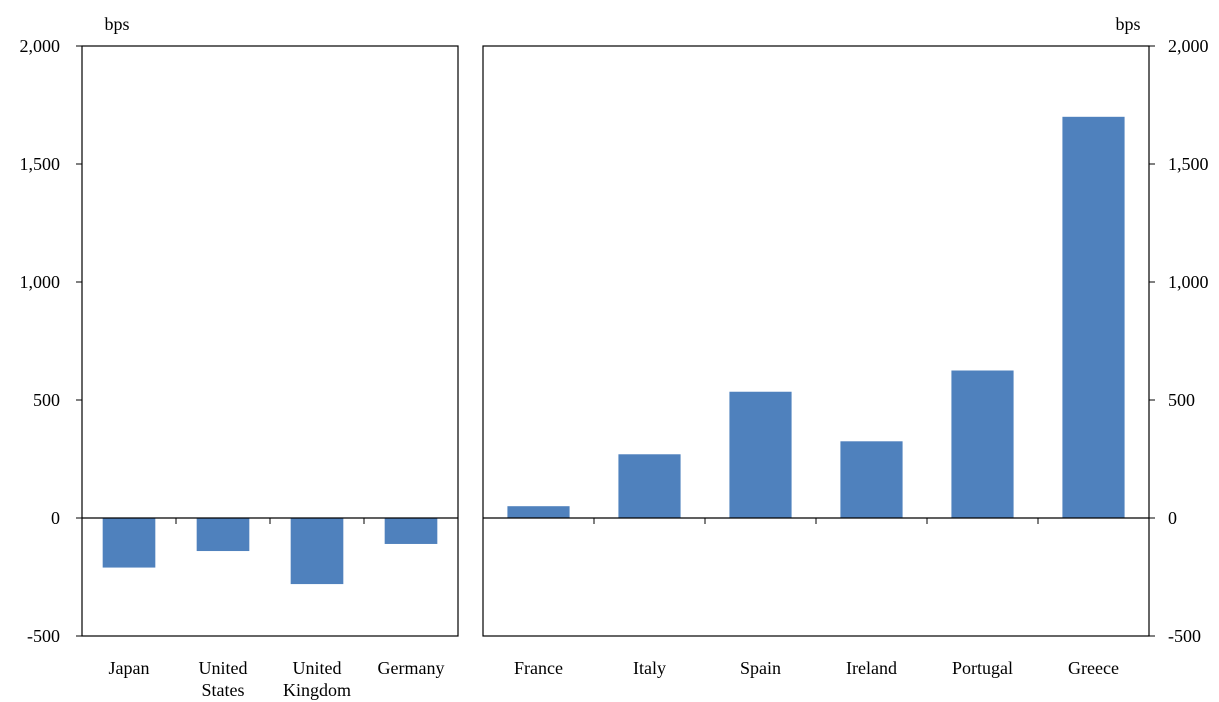 The width and height of the screenshot is (1219, 702). What do you see at coordinates (223, 690) in the screenshot?
I see `category-label: States` at bounding box center [223, 690].